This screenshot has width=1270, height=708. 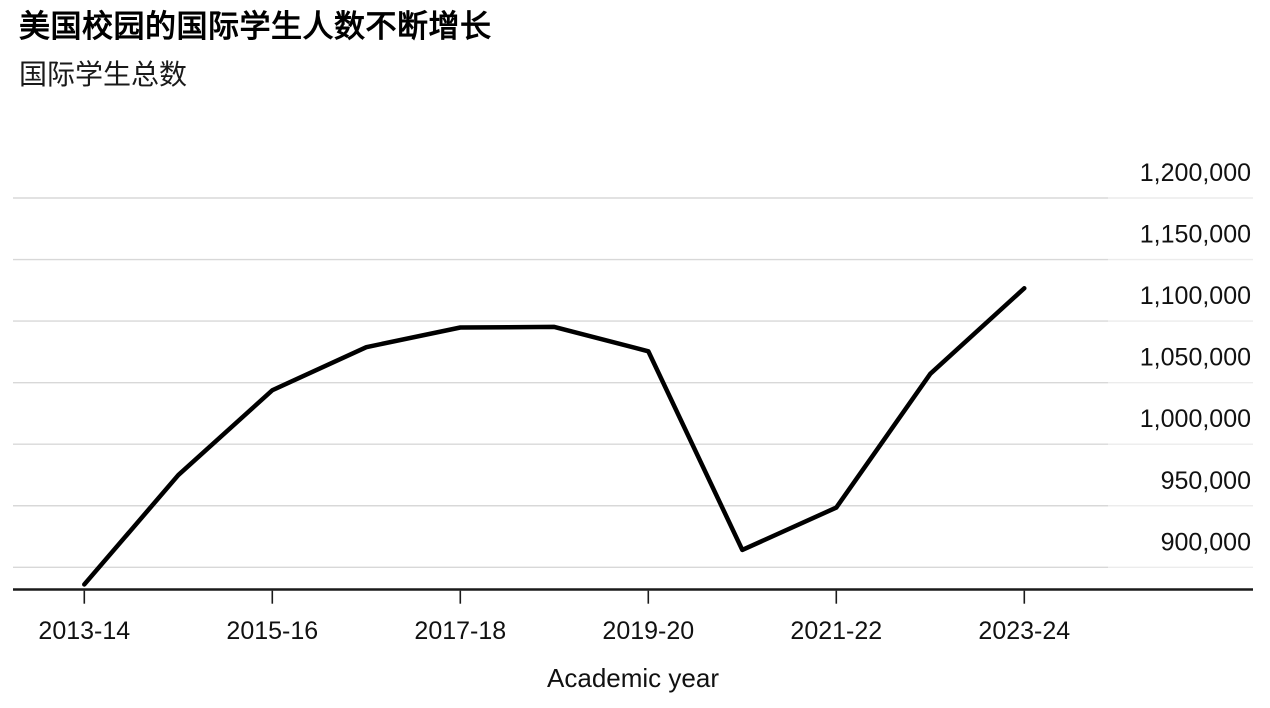 I want to click on y-axis-tick-label: 1,000,000, so click(x=1195, y=419).